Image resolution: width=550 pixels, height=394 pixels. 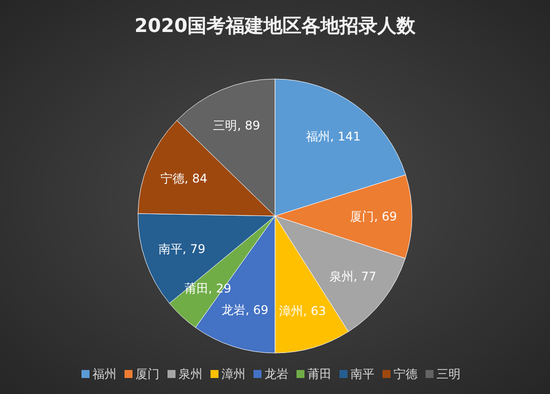 I want to click on data-label: 泉州, 77, so click(x=352, y=277).